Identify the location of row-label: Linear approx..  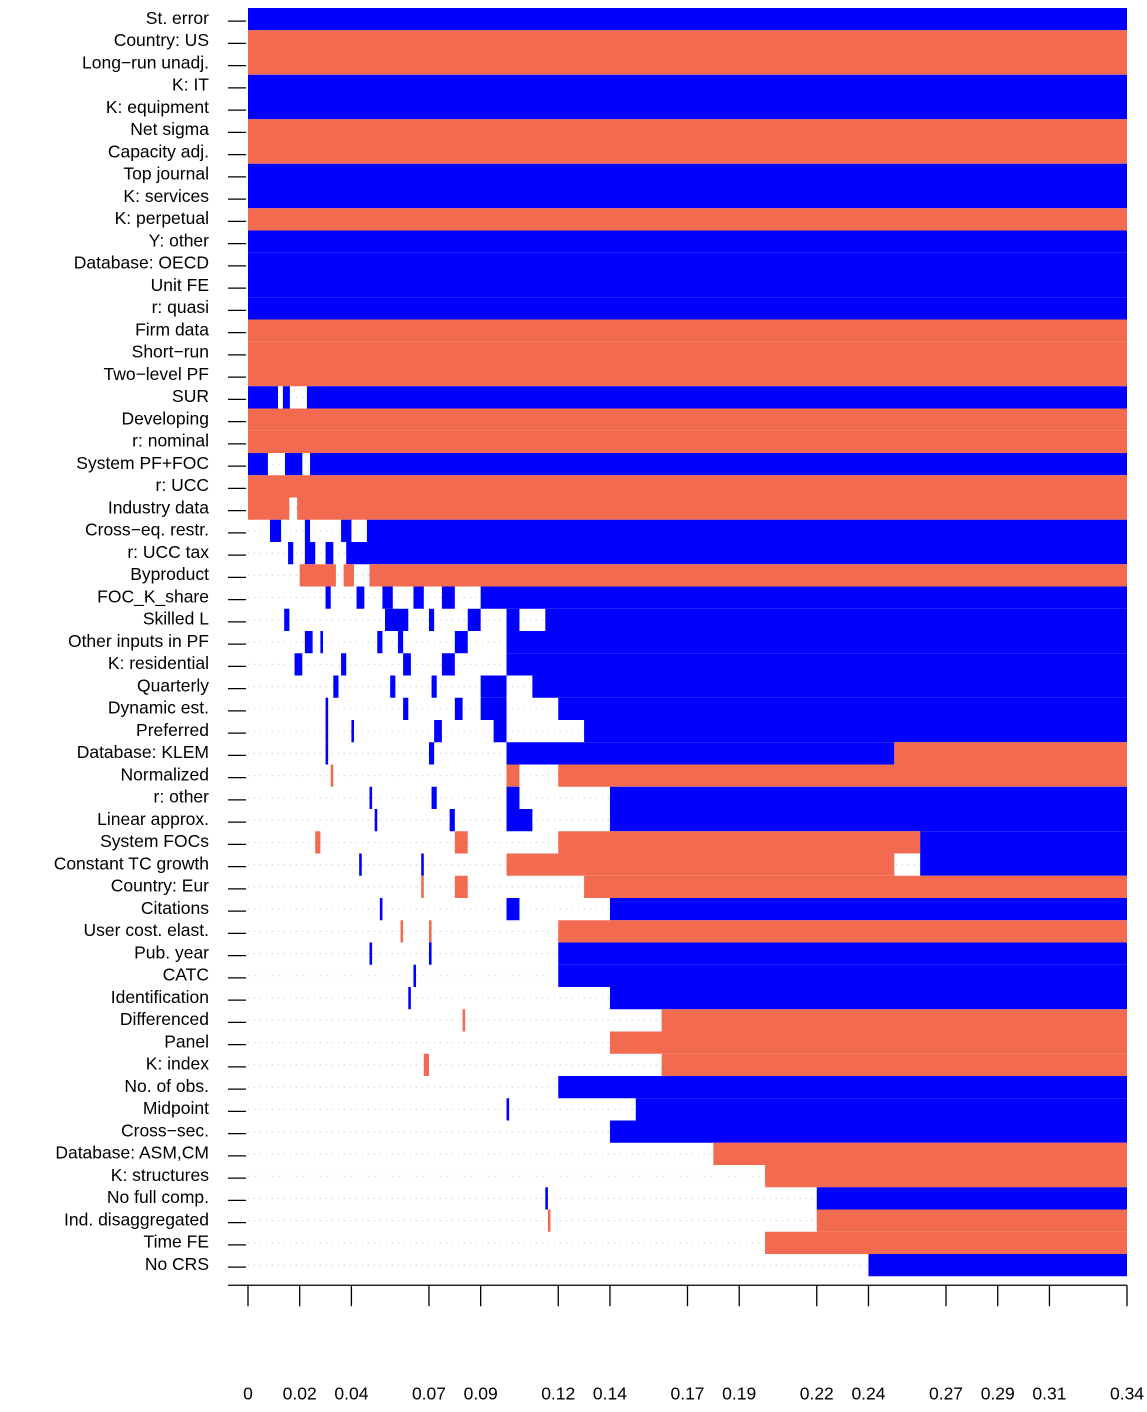
(153, 819).